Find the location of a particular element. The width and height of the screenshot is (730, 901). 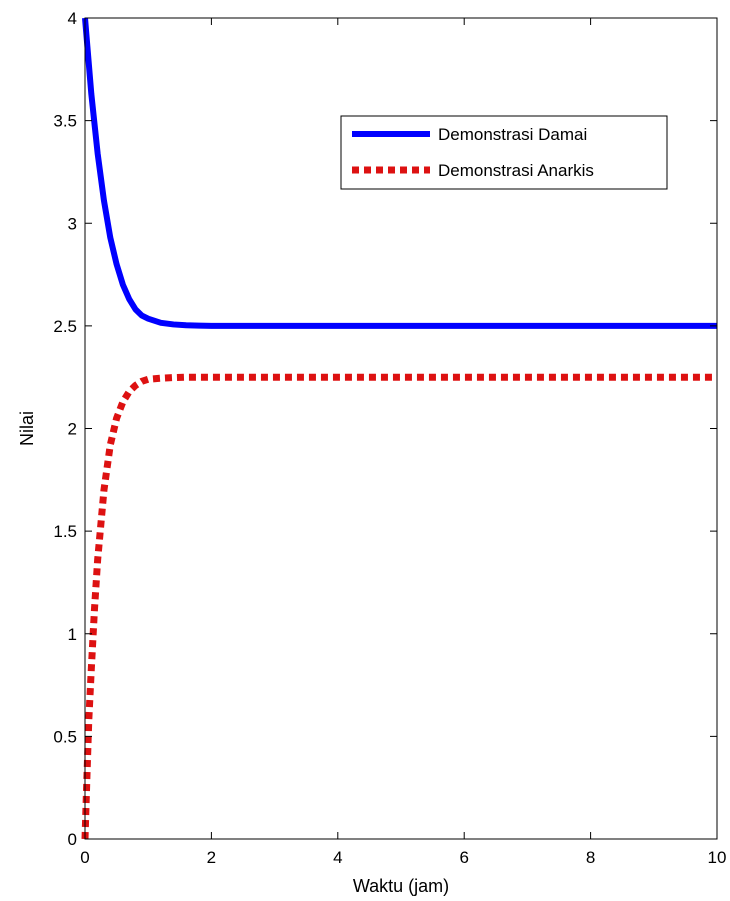

legend-label-demonstrasi-anarkis: Demonstrasi Anarkis is located at coordinates (516, 170).